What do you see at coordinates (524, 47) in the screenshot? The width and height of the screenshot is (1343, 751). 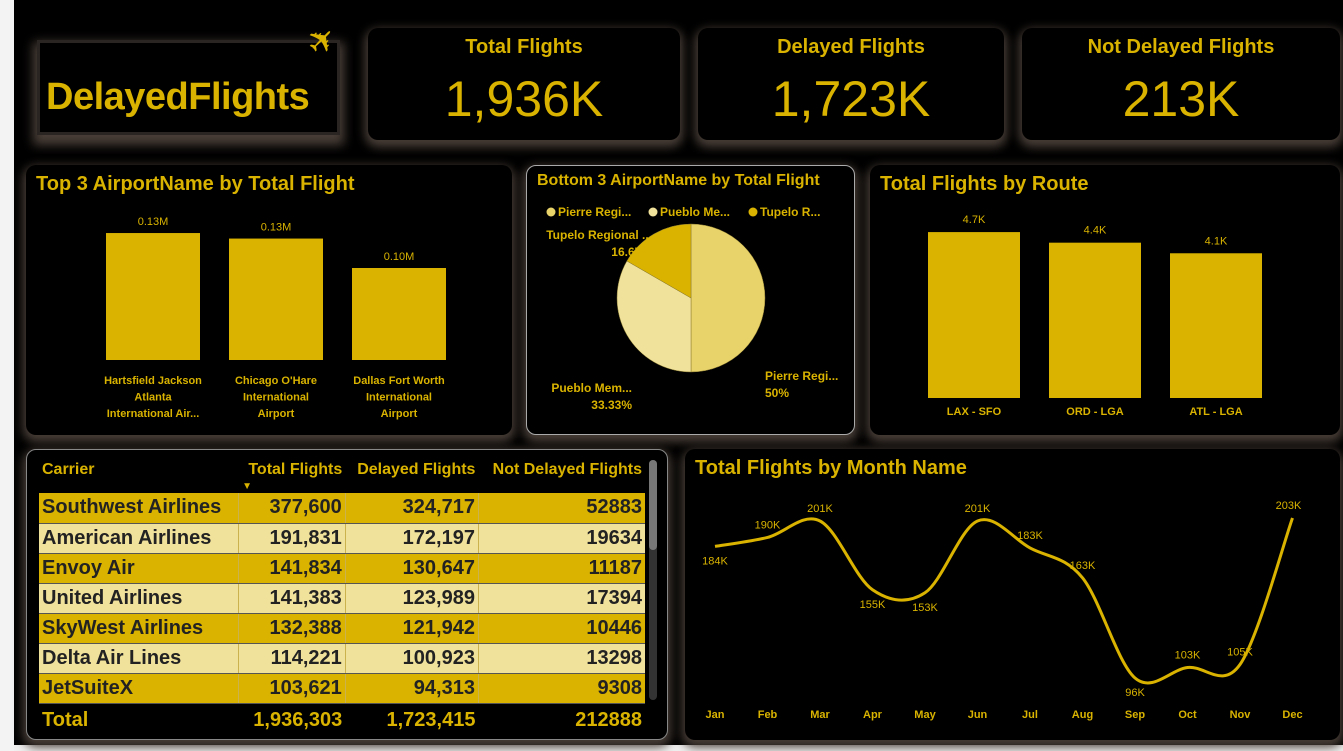 I see `kpi-label: Total Flights` at bounding box center [524, 47].